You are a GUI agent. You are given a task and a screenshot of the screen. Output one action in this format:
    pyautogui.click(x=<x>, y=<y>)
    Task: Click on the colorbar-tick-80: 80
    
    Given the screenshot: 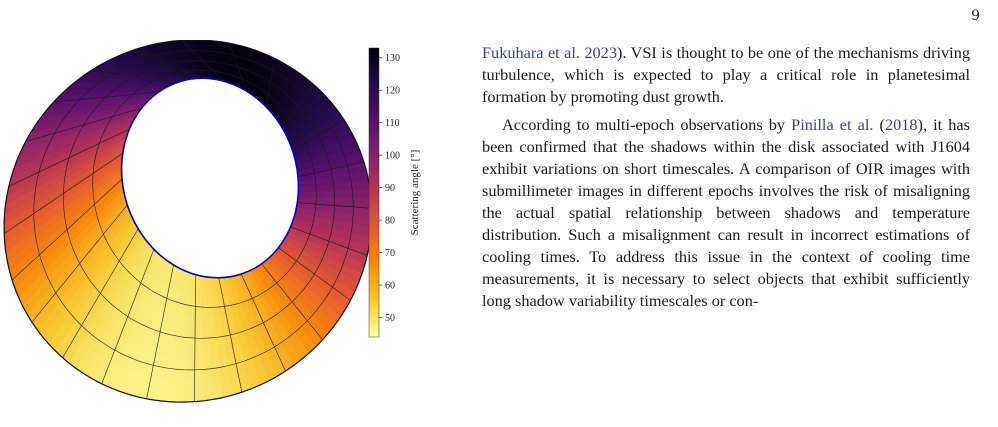 What is the action you would take?
    pyautogui.click(x=390, y=221)
    